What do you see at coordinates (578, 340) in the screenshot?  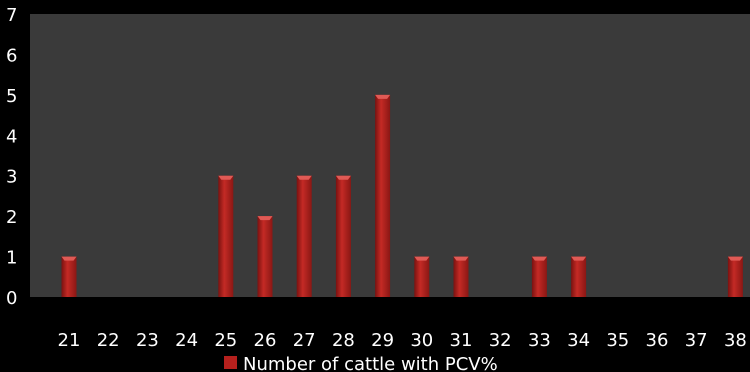 I see `x-tick-label: 34` at bounding box center [578, 340].